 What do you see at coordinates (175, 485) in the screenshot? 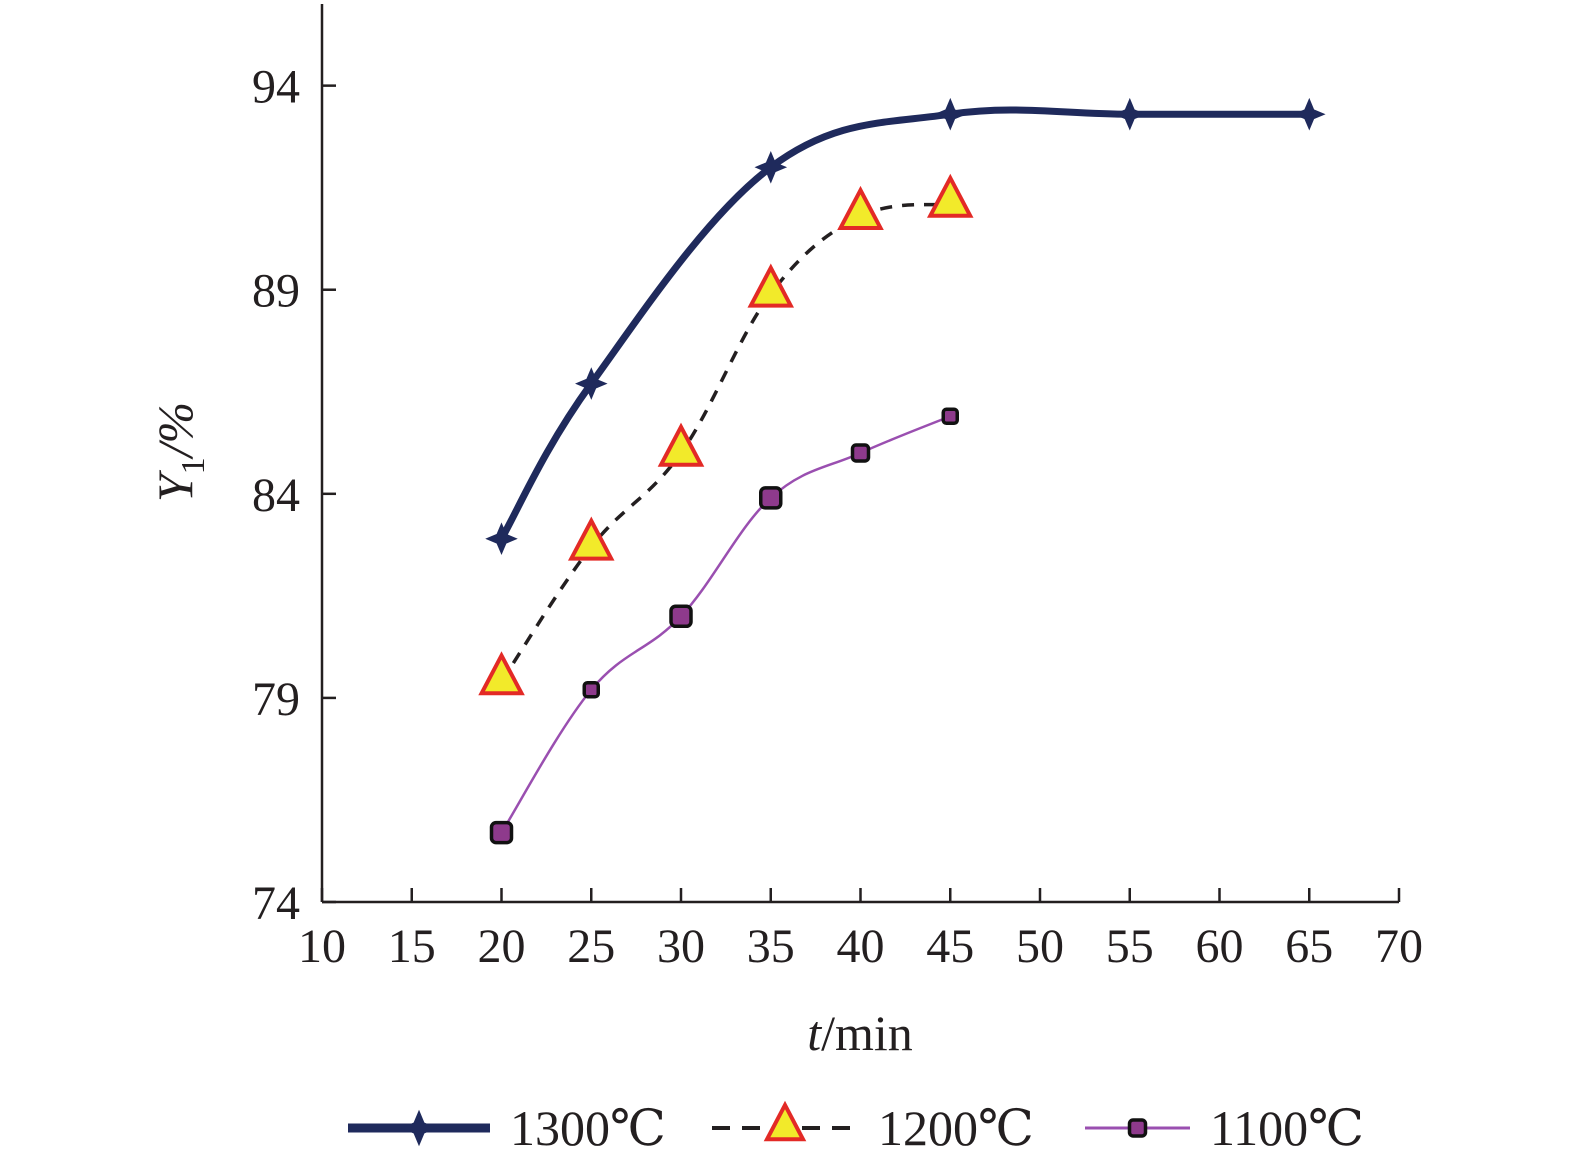
I see `y-axis-label-var: Y` at bounding box center [175, 485].